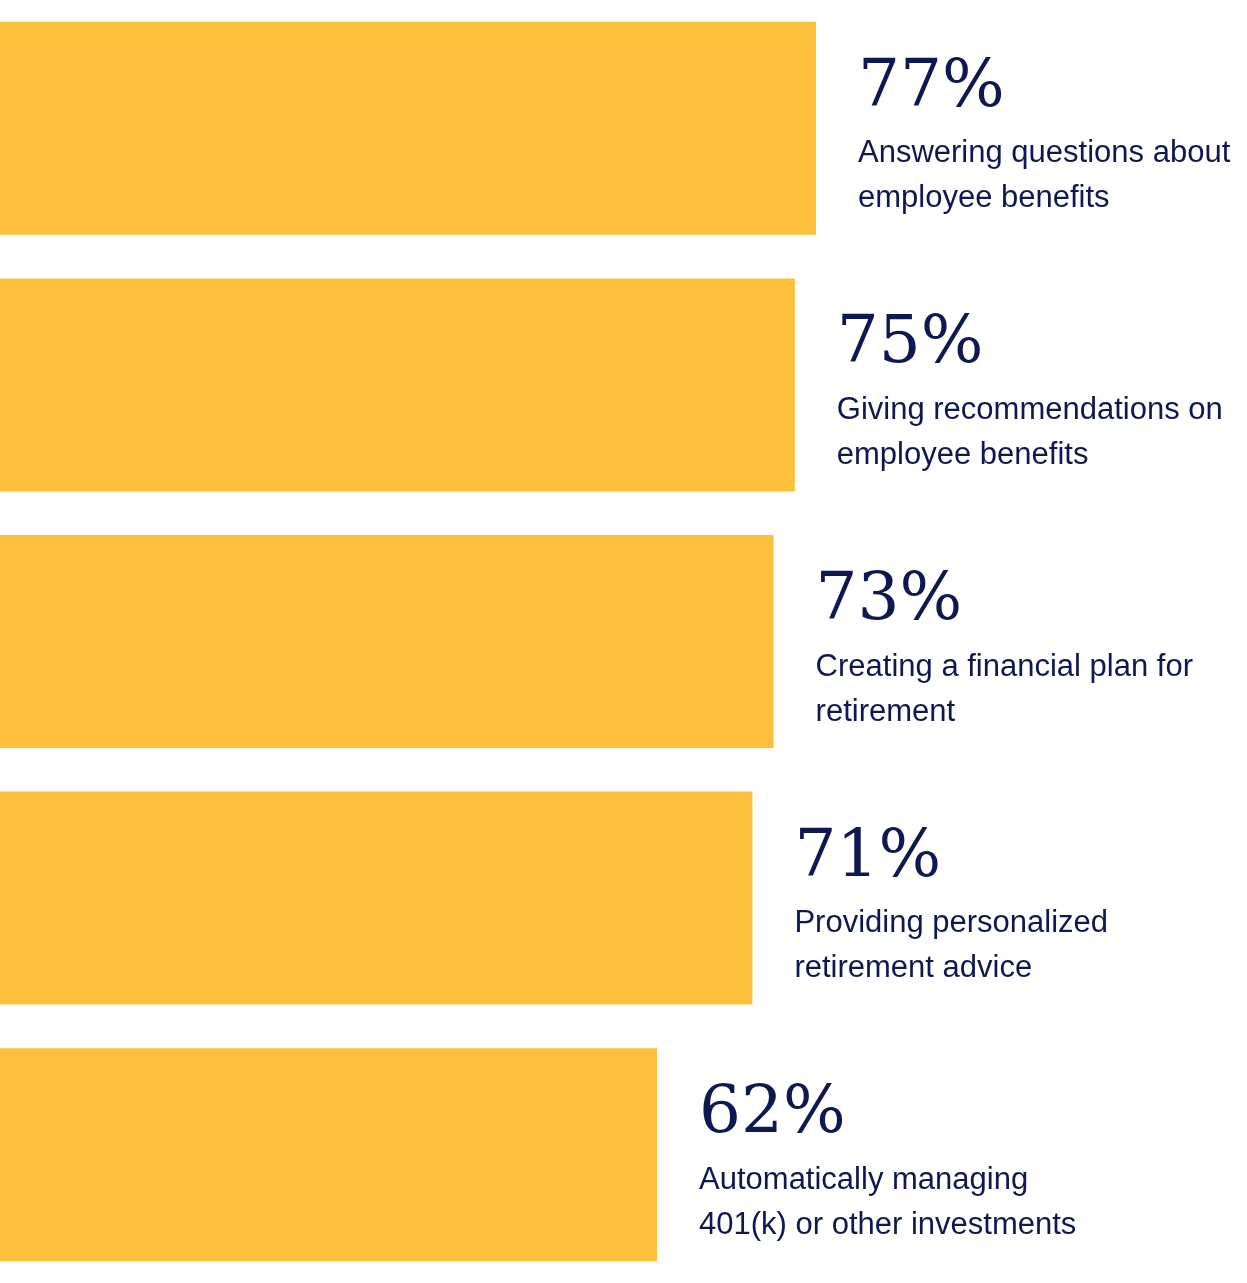  I want to click on annotation: Automatically managing 401(k) or other investments, so click(888, 1200).